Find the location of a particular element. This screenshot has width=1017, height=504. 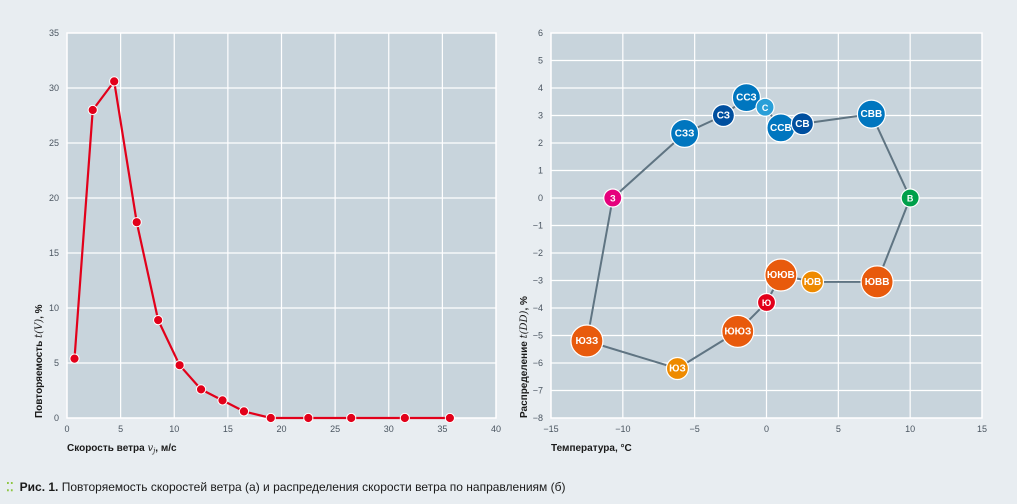

chart-b-y-axis-label: Распределение t(DD), % is located at coordinates (524, 357).